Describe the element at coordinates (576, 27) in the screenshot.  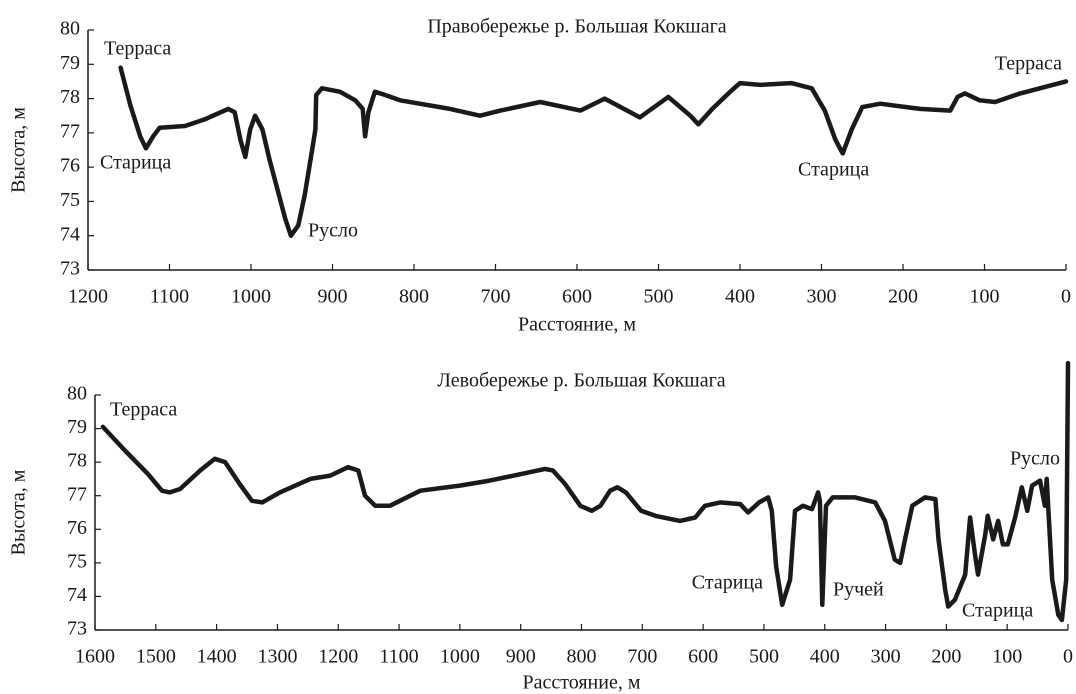
I see `chart-title: Правобережье р. Большая Кокшага` at that location.